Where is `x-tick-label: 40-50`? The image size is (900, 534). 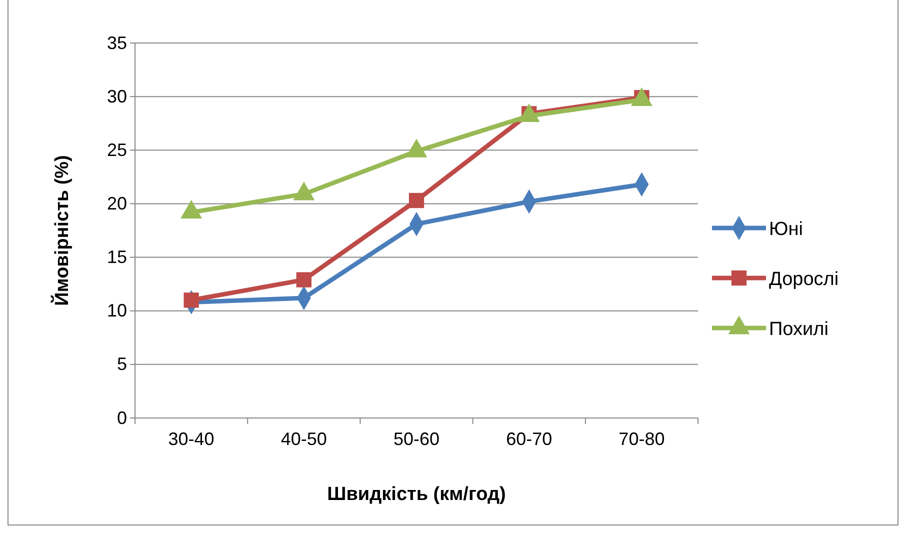
x-tick-label: 40-50 is located at coordinates (303, 438).